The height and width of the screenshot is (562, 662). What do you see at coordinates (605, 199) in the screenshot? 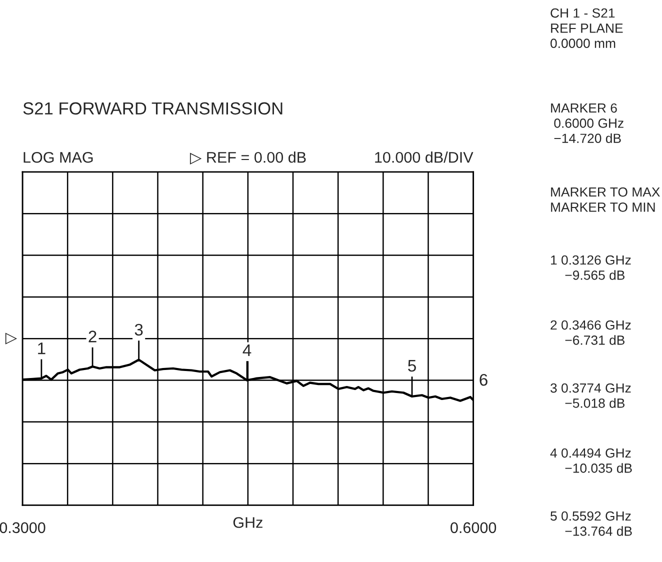
I see `text: MARKER TO MAX MARKER TO MIN` at bounding box center [605, 199].